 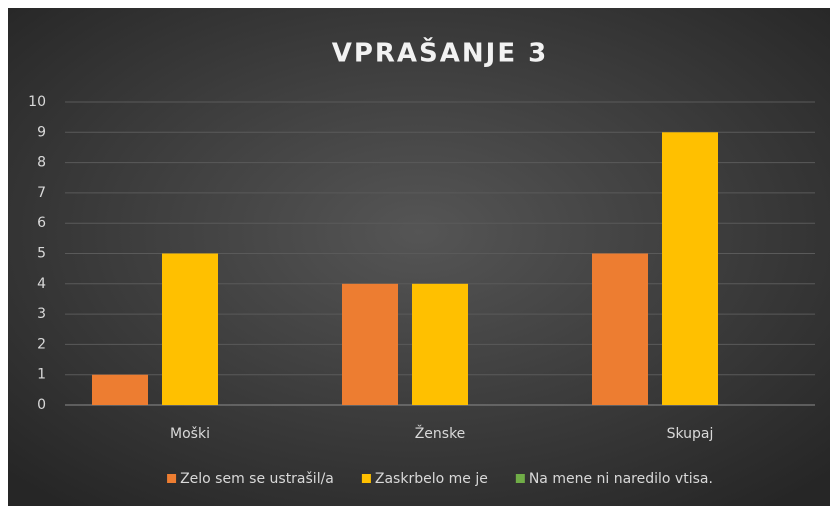 I want to click on legend-label: Na mene ni naredilo vtisa., so click(x=621, y=479).